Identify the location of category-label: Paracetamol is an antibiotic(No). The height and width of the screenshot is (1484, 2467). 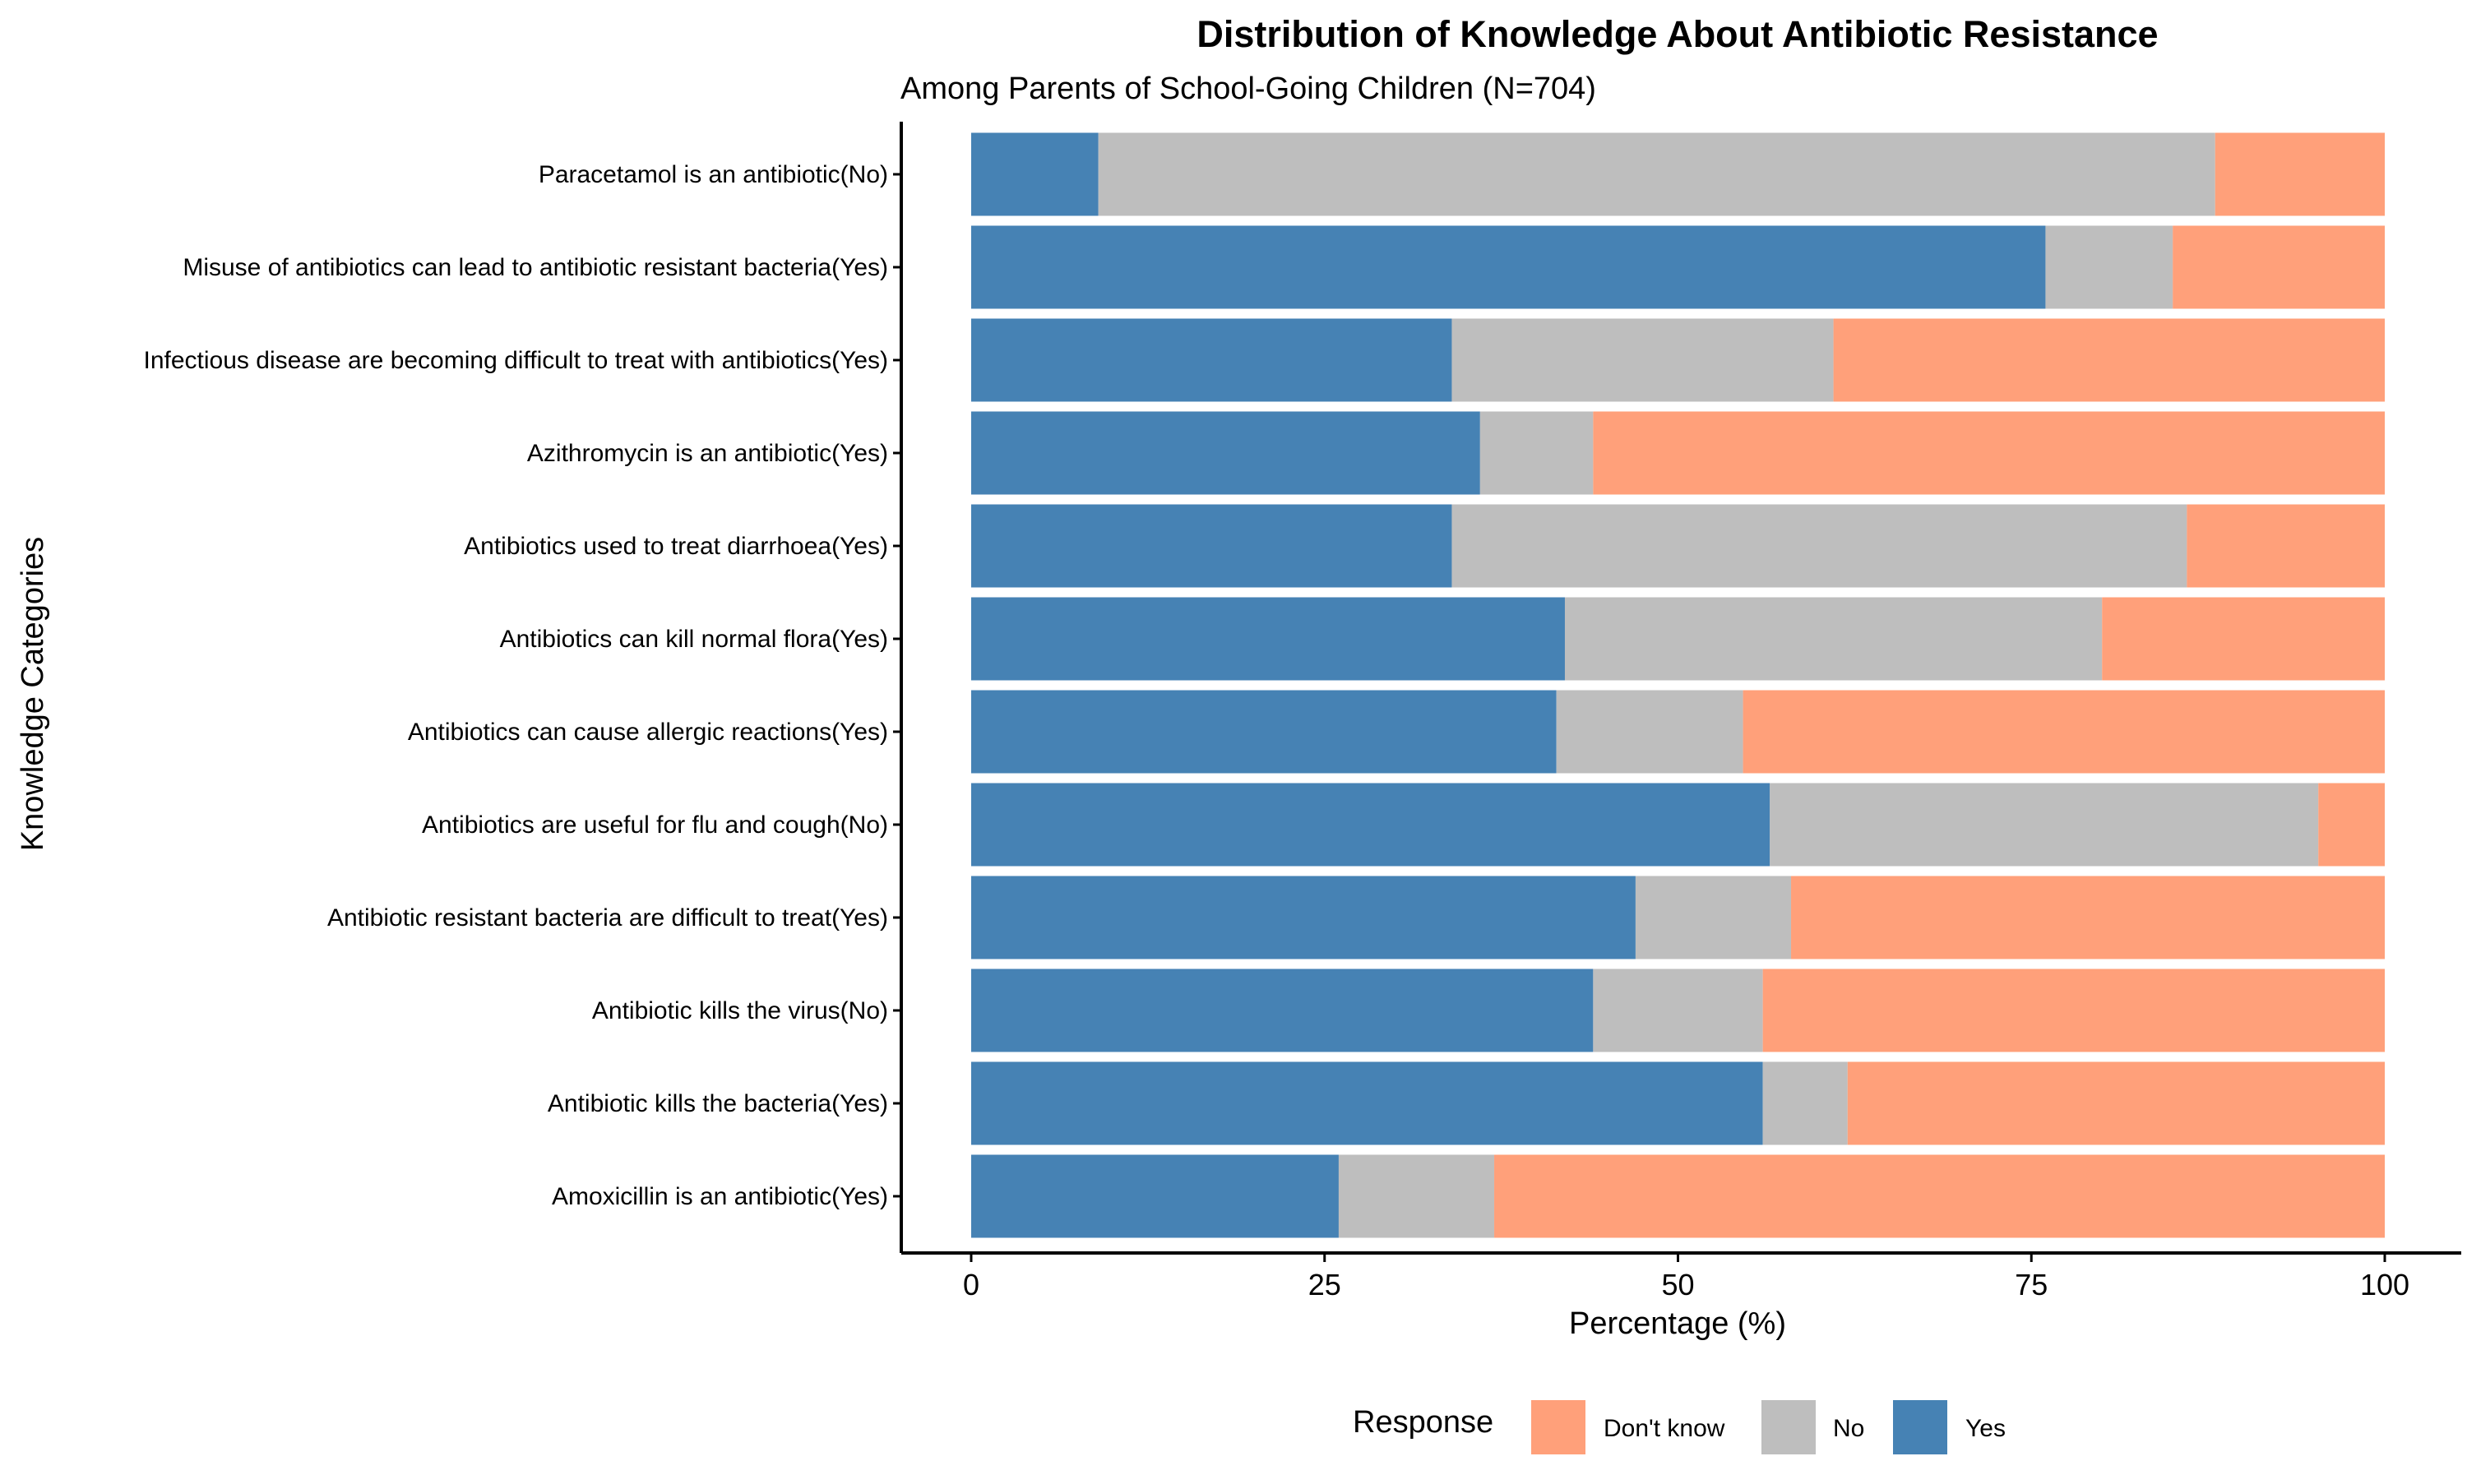
(713, 174).